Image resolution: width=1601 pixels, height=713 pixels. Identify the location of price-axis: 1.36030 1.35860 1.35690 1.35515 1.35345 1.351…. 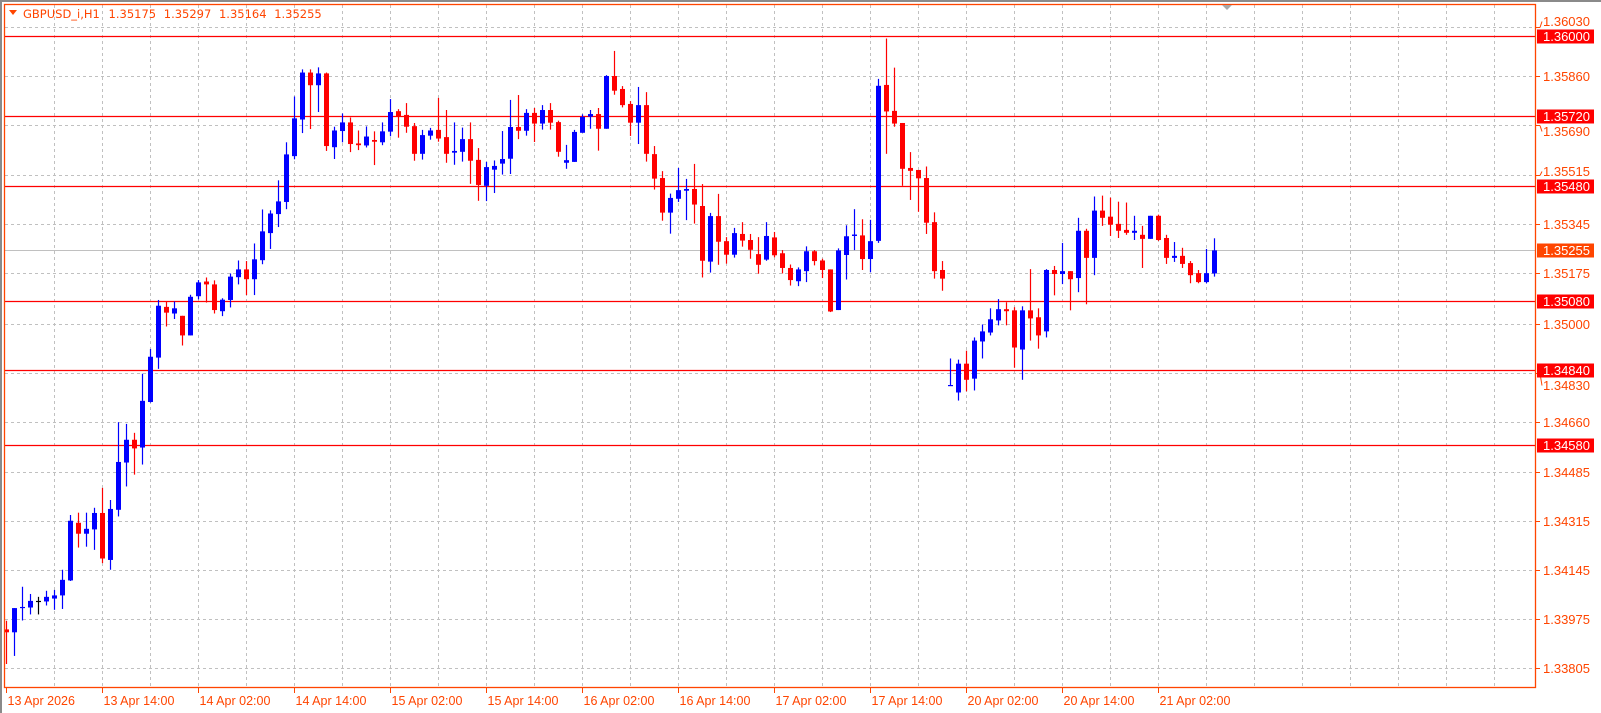
(1563, 345).